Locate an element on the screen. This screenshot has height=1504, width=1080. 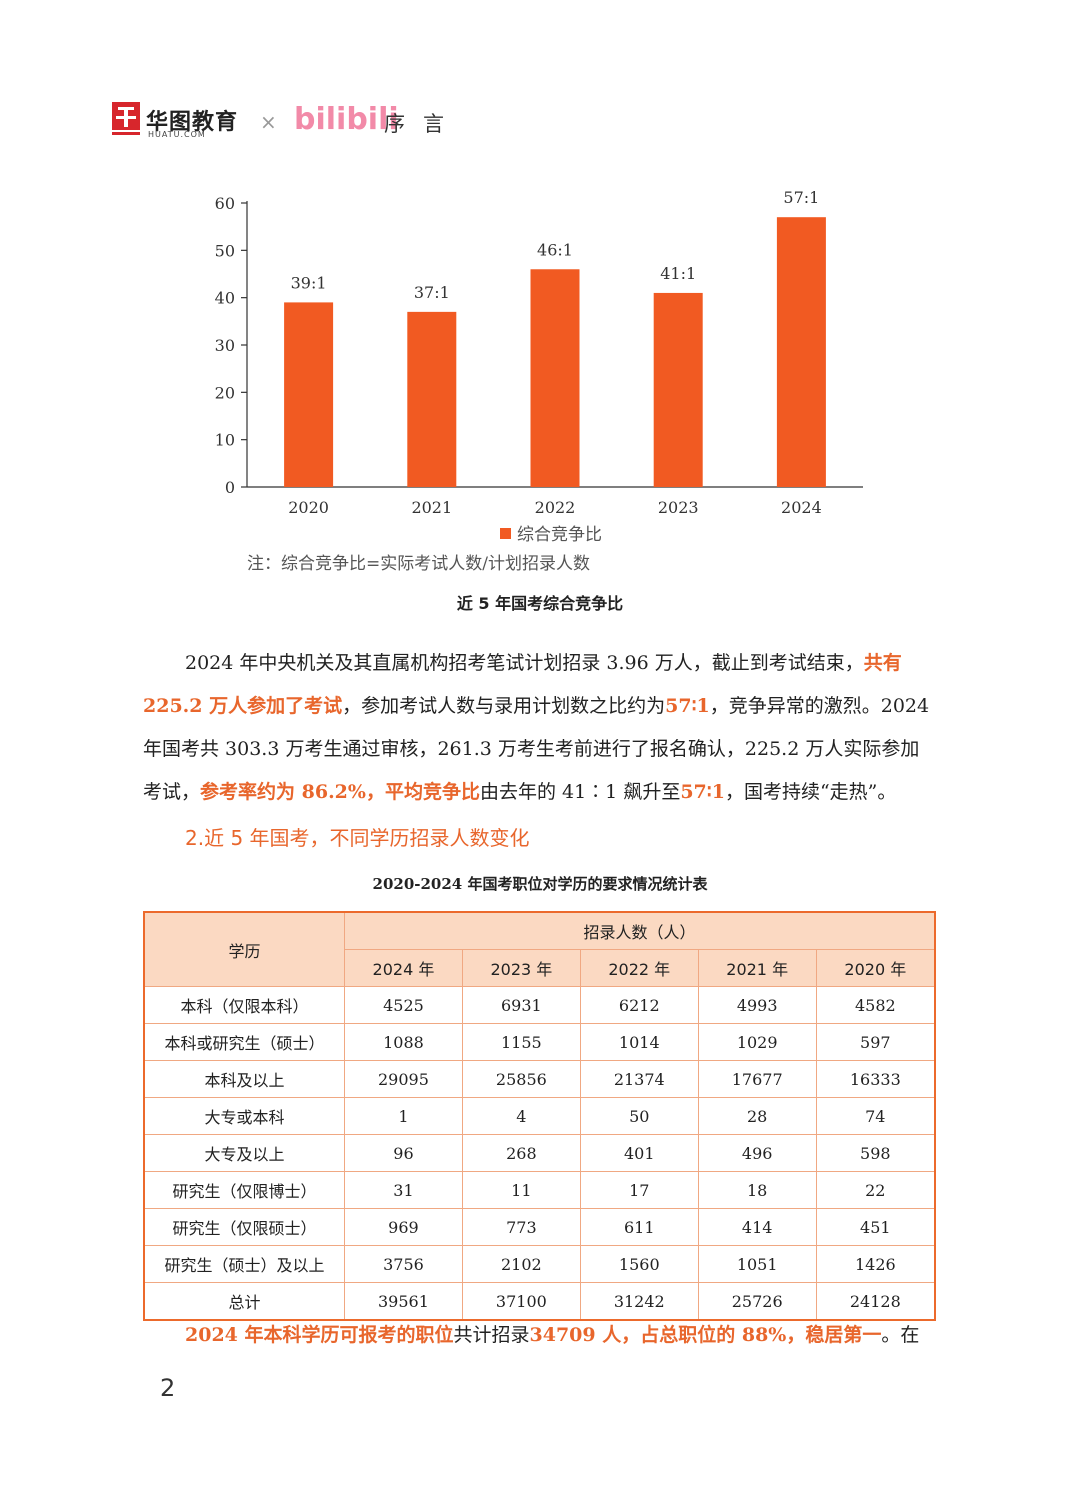
y-tick-label: 40 is located at coordinates (225, 298).